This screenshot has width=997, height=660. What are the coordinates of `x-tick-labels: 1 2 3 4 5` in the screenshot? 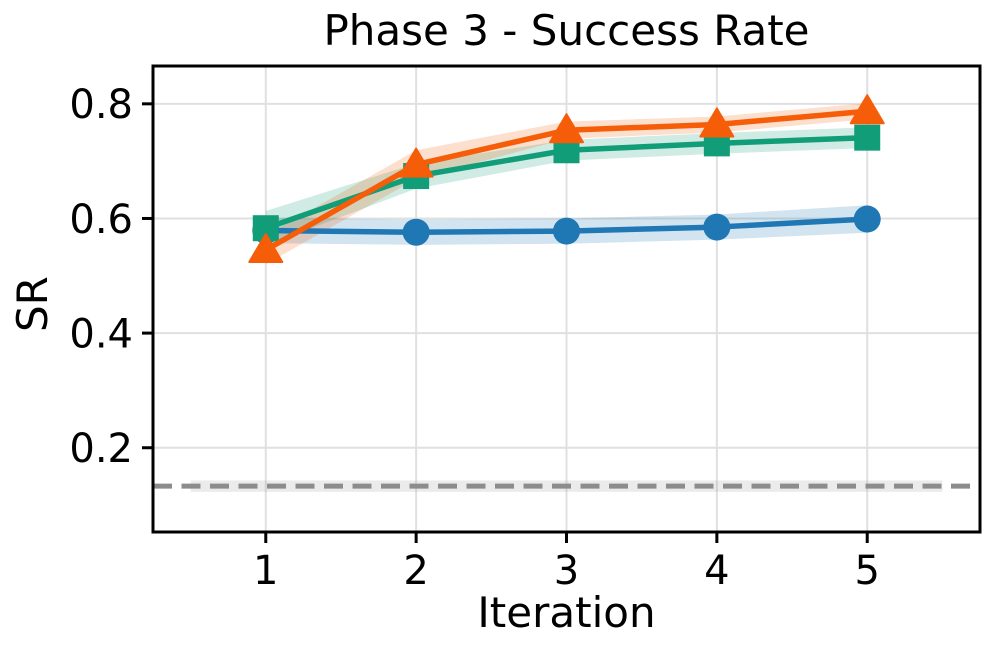 It's located at (566, 571).